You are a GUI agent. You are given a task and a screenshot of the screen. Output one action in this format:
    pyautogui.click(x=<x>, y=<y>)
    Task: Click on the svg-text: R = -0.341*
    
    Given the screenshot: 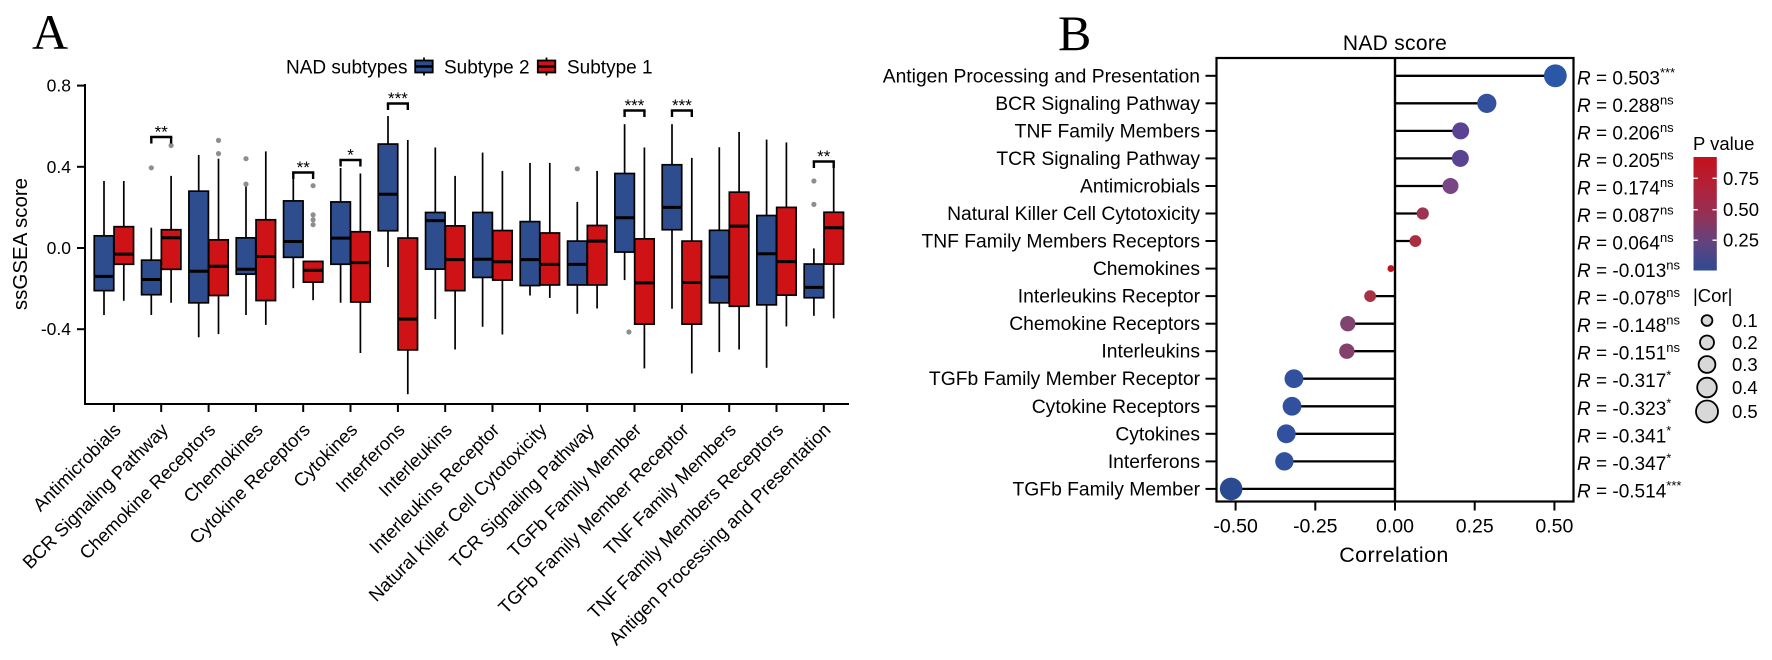 What is the action you would take?
    pyautogui.click(x=1624, y=435)
    